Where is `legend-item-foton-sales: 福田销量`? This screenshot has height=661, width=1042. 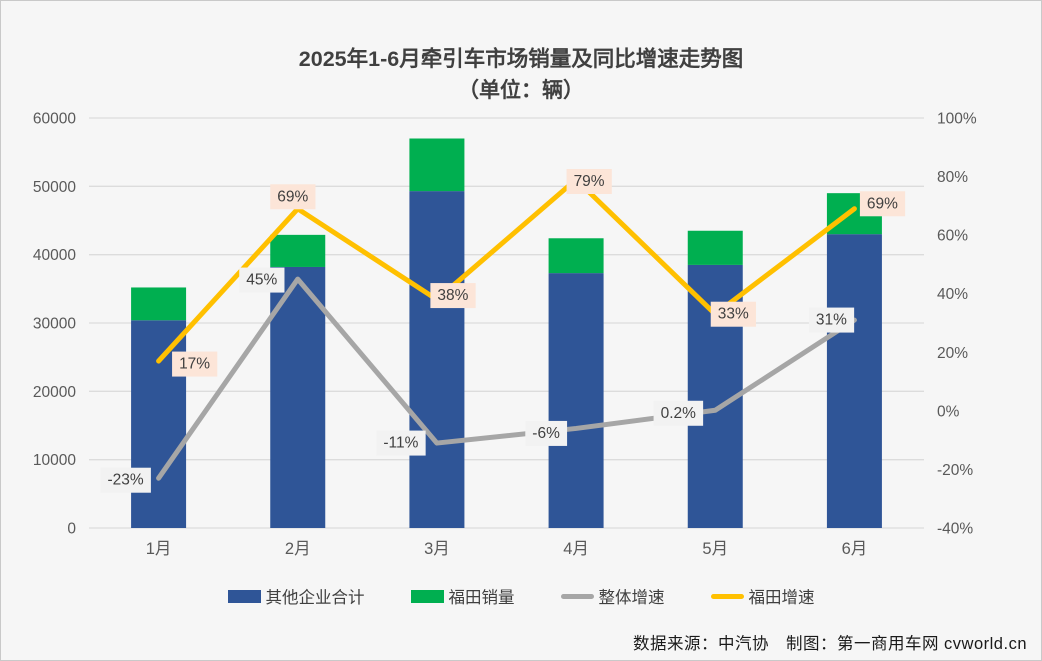 legend-item-foton-sales: 福田销量 is located at coordinates (462, 596).